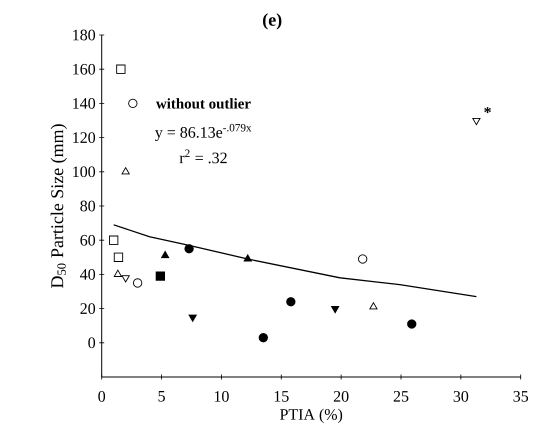  Describe the element at coordinates (161, 396) in the screenshot. I see `x-tick-label: 5` at that location.